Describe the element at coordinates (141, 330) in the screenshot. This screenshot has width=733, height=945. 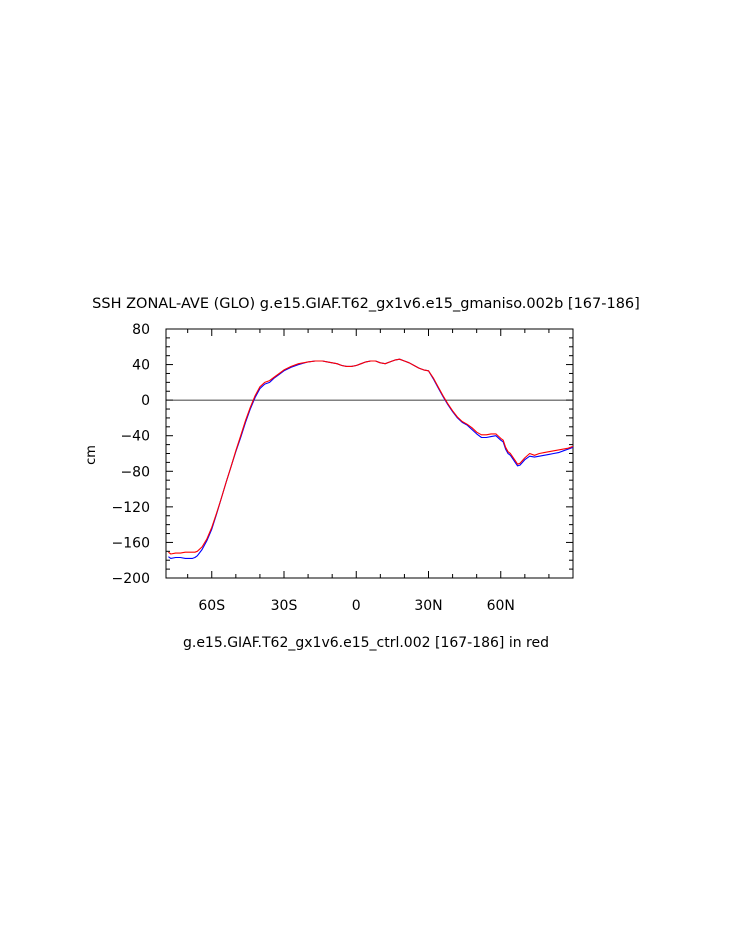
I see `y-tick-label: 80` at that location.